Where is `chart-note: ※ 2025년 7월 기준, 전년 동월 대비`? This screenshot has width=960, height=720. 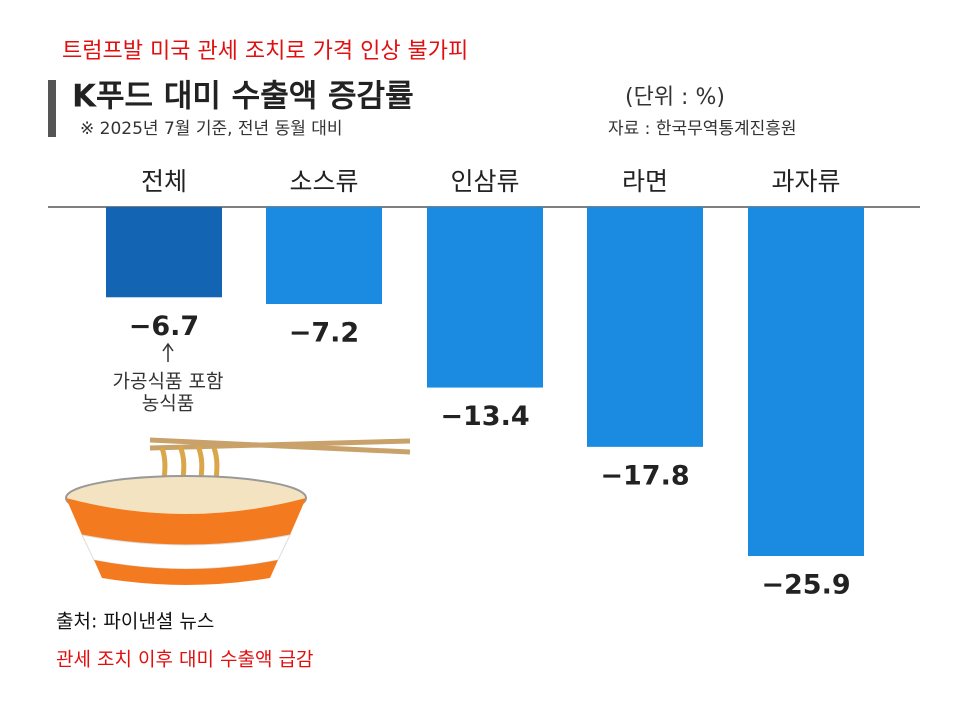 chart-note: ※ 2025년 7월 기준, 전년 동월 대비 is located at coordinates (211, 129).